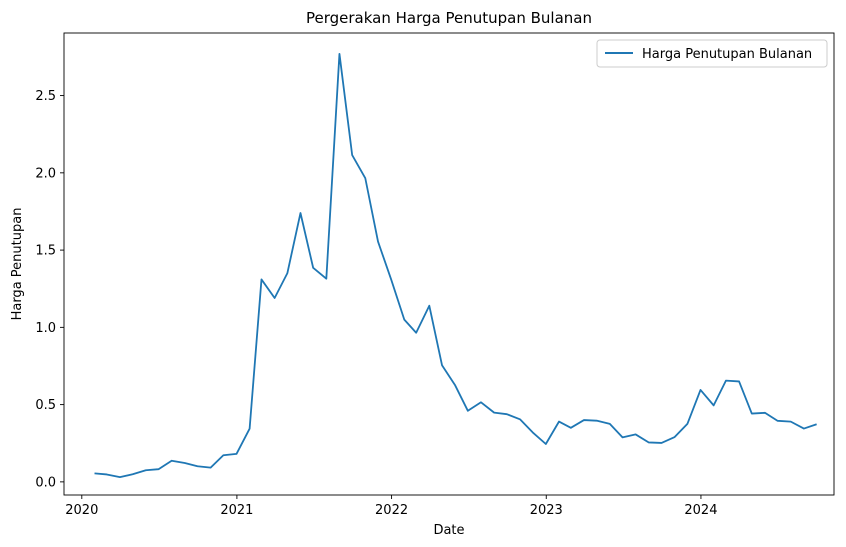 This screenshot has height=547, width=846. What do you see at coordinates (81, 510) in the screenshot?
I see `x-tick-label: 2020` at bounding box center [81, 510].